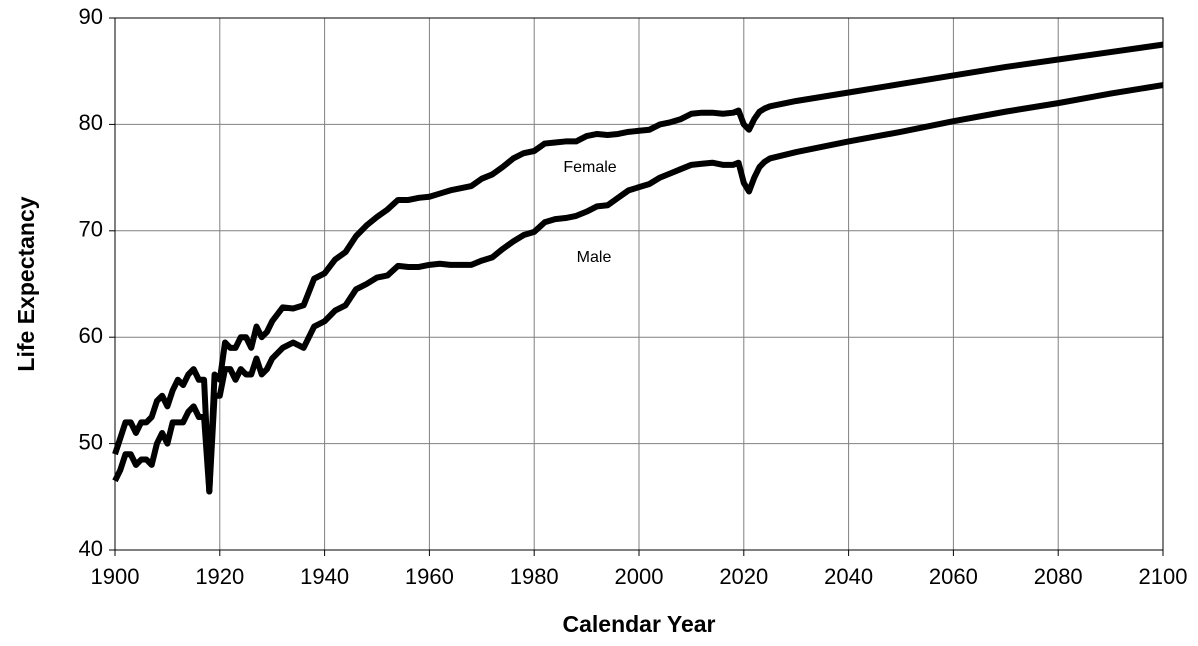  I want to click on x-tick-label: 2100, so click(1163, 576).